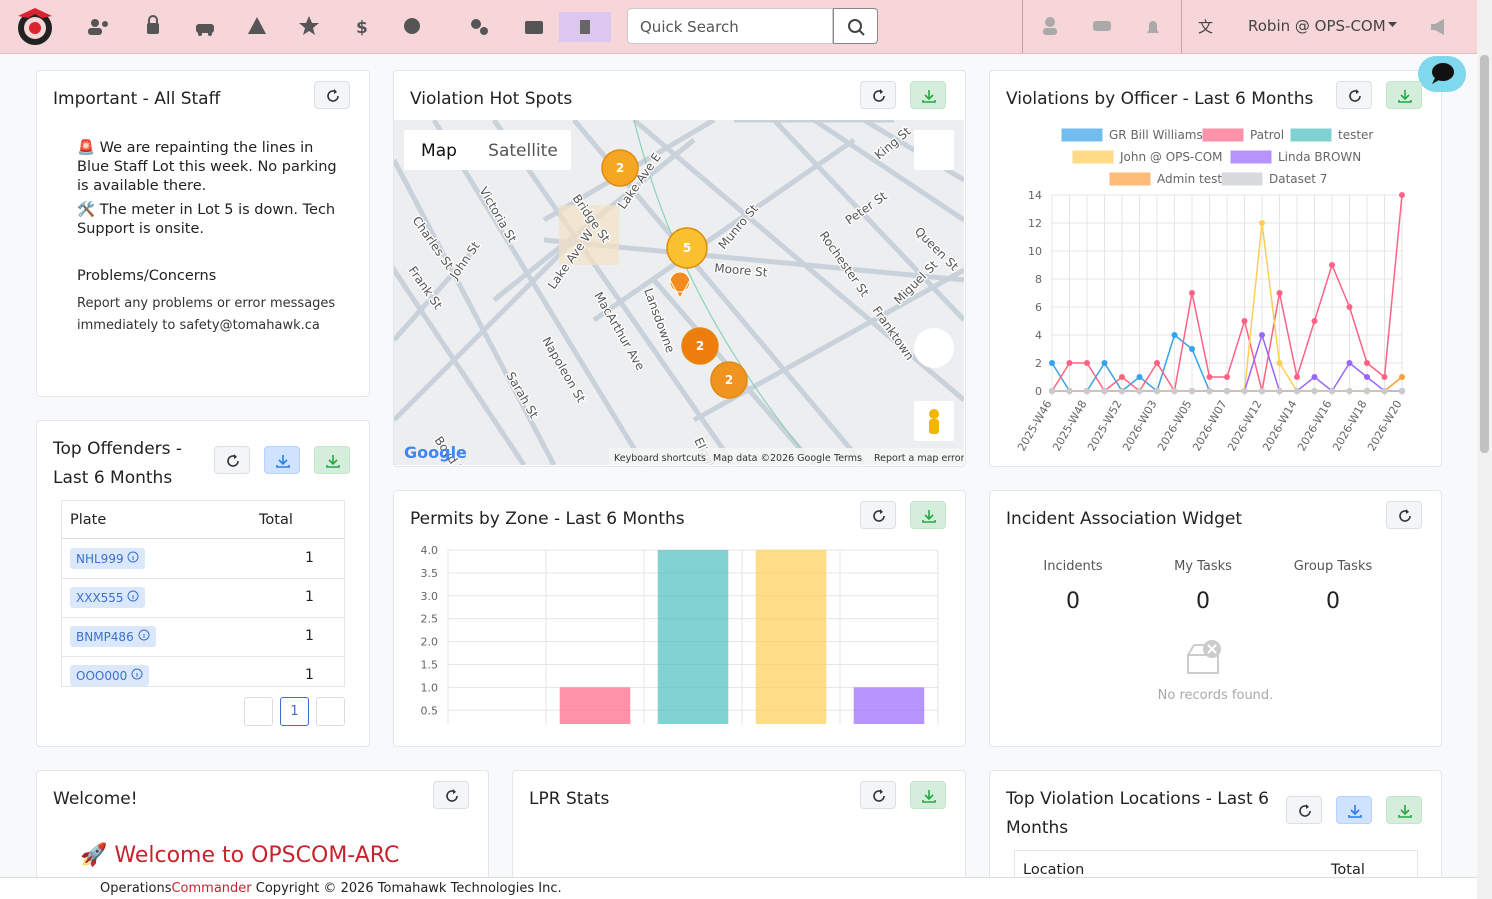  I want to click on page-number: 1, so click(294, 711).